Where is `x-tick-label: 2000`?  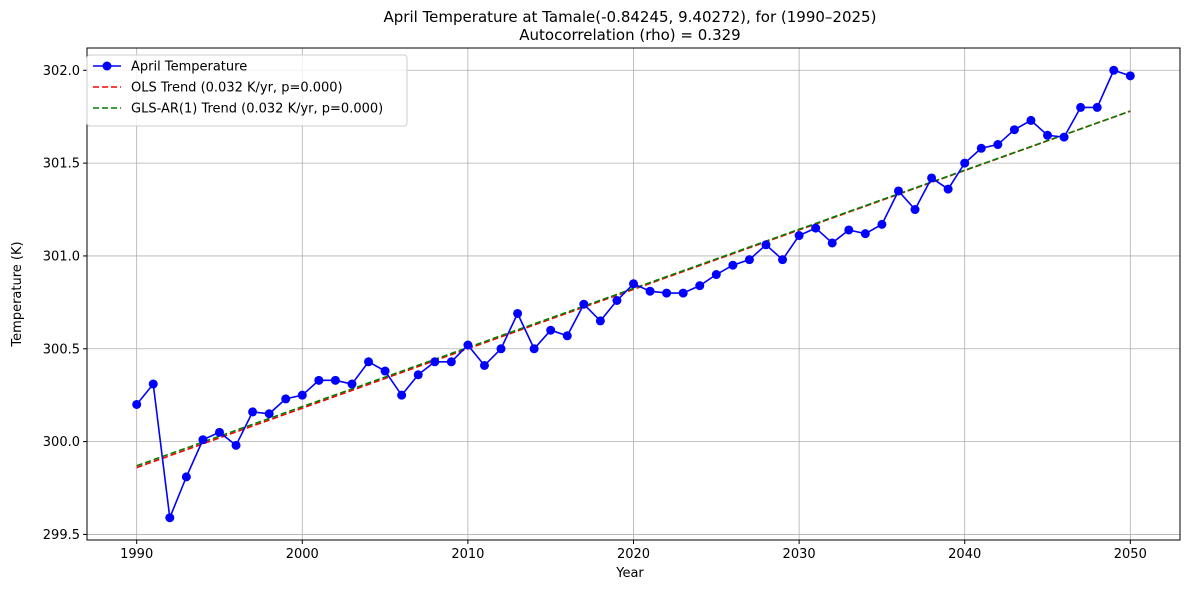
x-tick-label: 2000 is located at coordinates (302, 554).